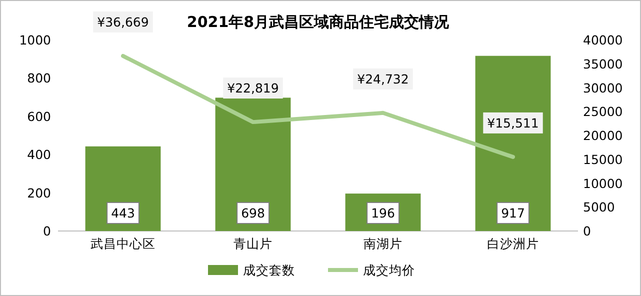 The height and width of the screenshot is (296, 641). What do you see at coordinates (389, 270) in the screenshot?
I see `legend-label: 成交均价` at bounding box center [389, 270].